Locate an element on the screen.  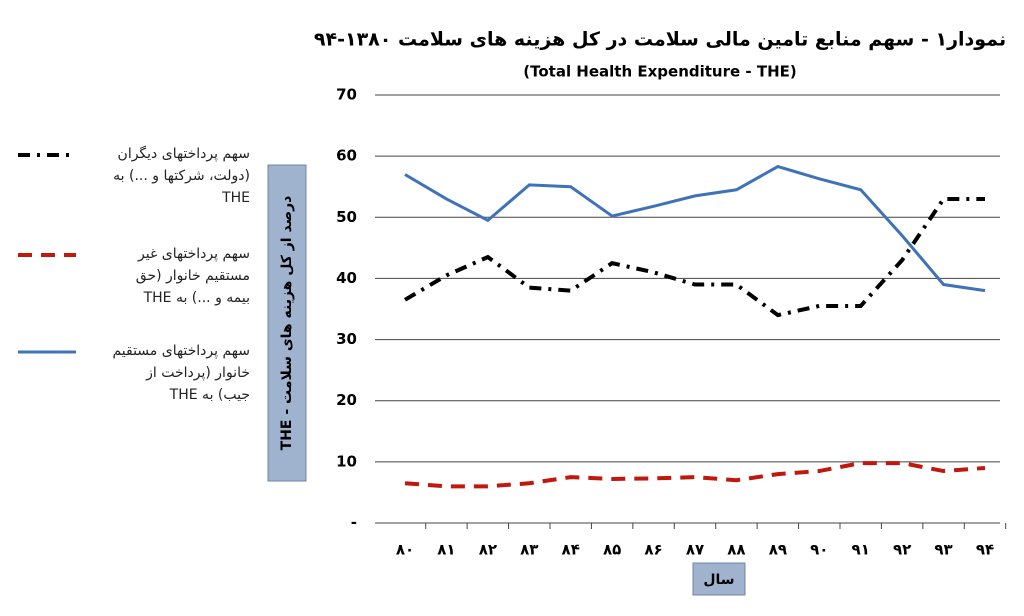
x-tick-label: ۸۹ is located at coordinates (778, 550).